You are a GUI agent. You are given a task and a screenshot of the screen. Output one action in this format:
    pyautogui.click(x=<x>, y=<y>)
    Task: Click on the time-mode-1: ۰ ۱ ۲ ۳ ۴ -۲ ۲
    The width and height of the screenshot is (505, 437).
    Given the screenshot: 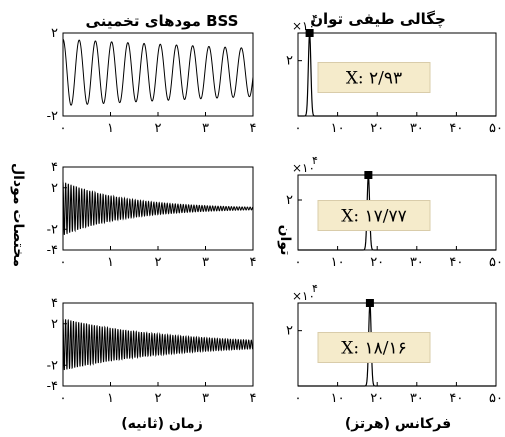 What is the action you would take?
    pyautogui.click(x=152, y=81)
    